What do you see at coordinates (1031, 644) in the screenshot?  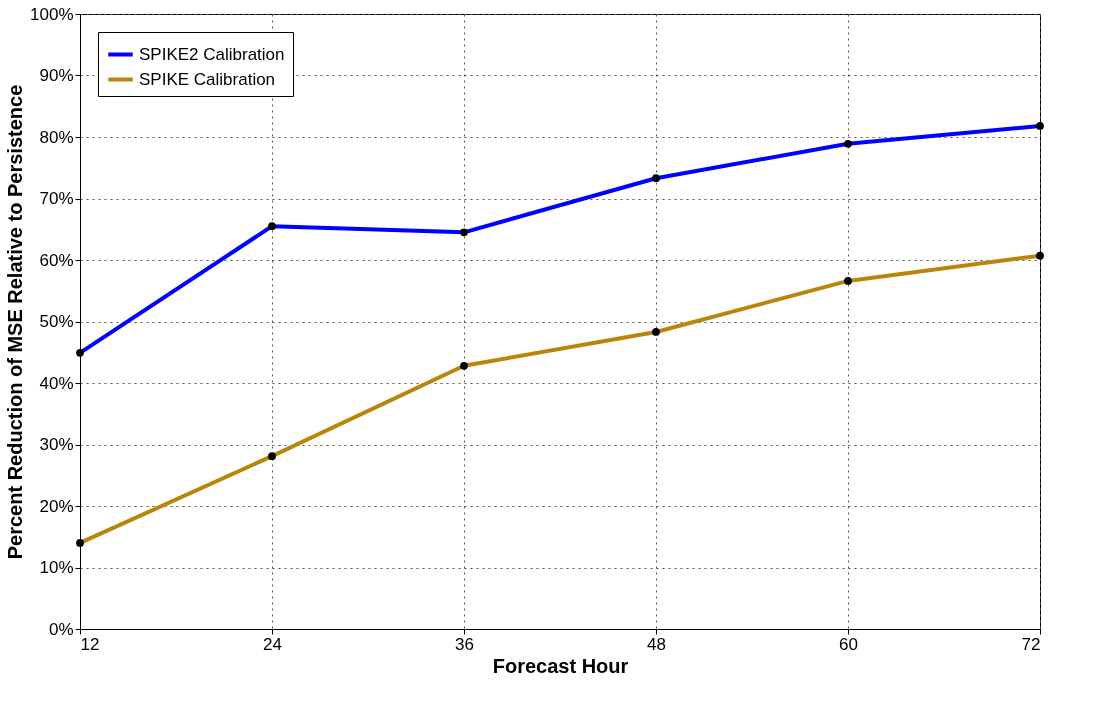 I see `x-tick-label: 72` at bounding box center [1031, 644].